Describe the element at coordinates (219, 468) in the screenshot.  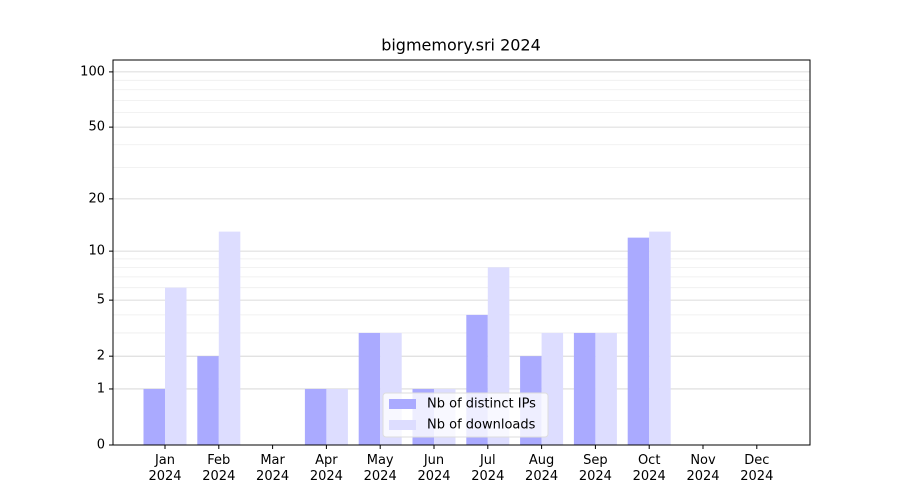
I see `x-tick-label: Feb 2024` at that location.